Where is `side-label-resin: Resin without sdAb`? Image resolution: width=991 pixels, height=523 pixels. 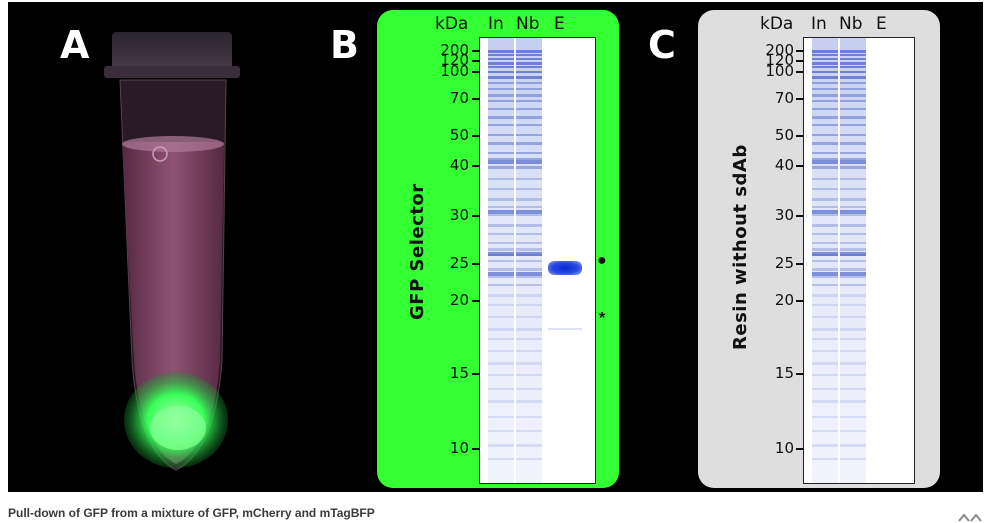
side-label-resin: Resin without sdAb is located at coordinates (740, 247).